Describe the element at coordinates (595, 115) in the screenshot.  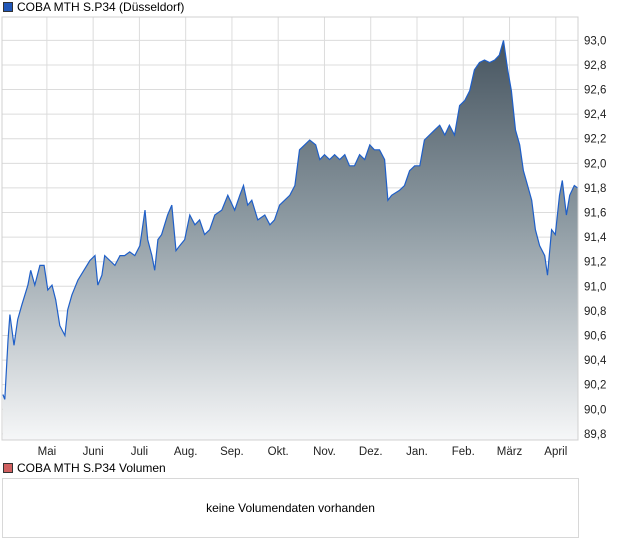
I see `y-tick-label: 92,4` at that location.